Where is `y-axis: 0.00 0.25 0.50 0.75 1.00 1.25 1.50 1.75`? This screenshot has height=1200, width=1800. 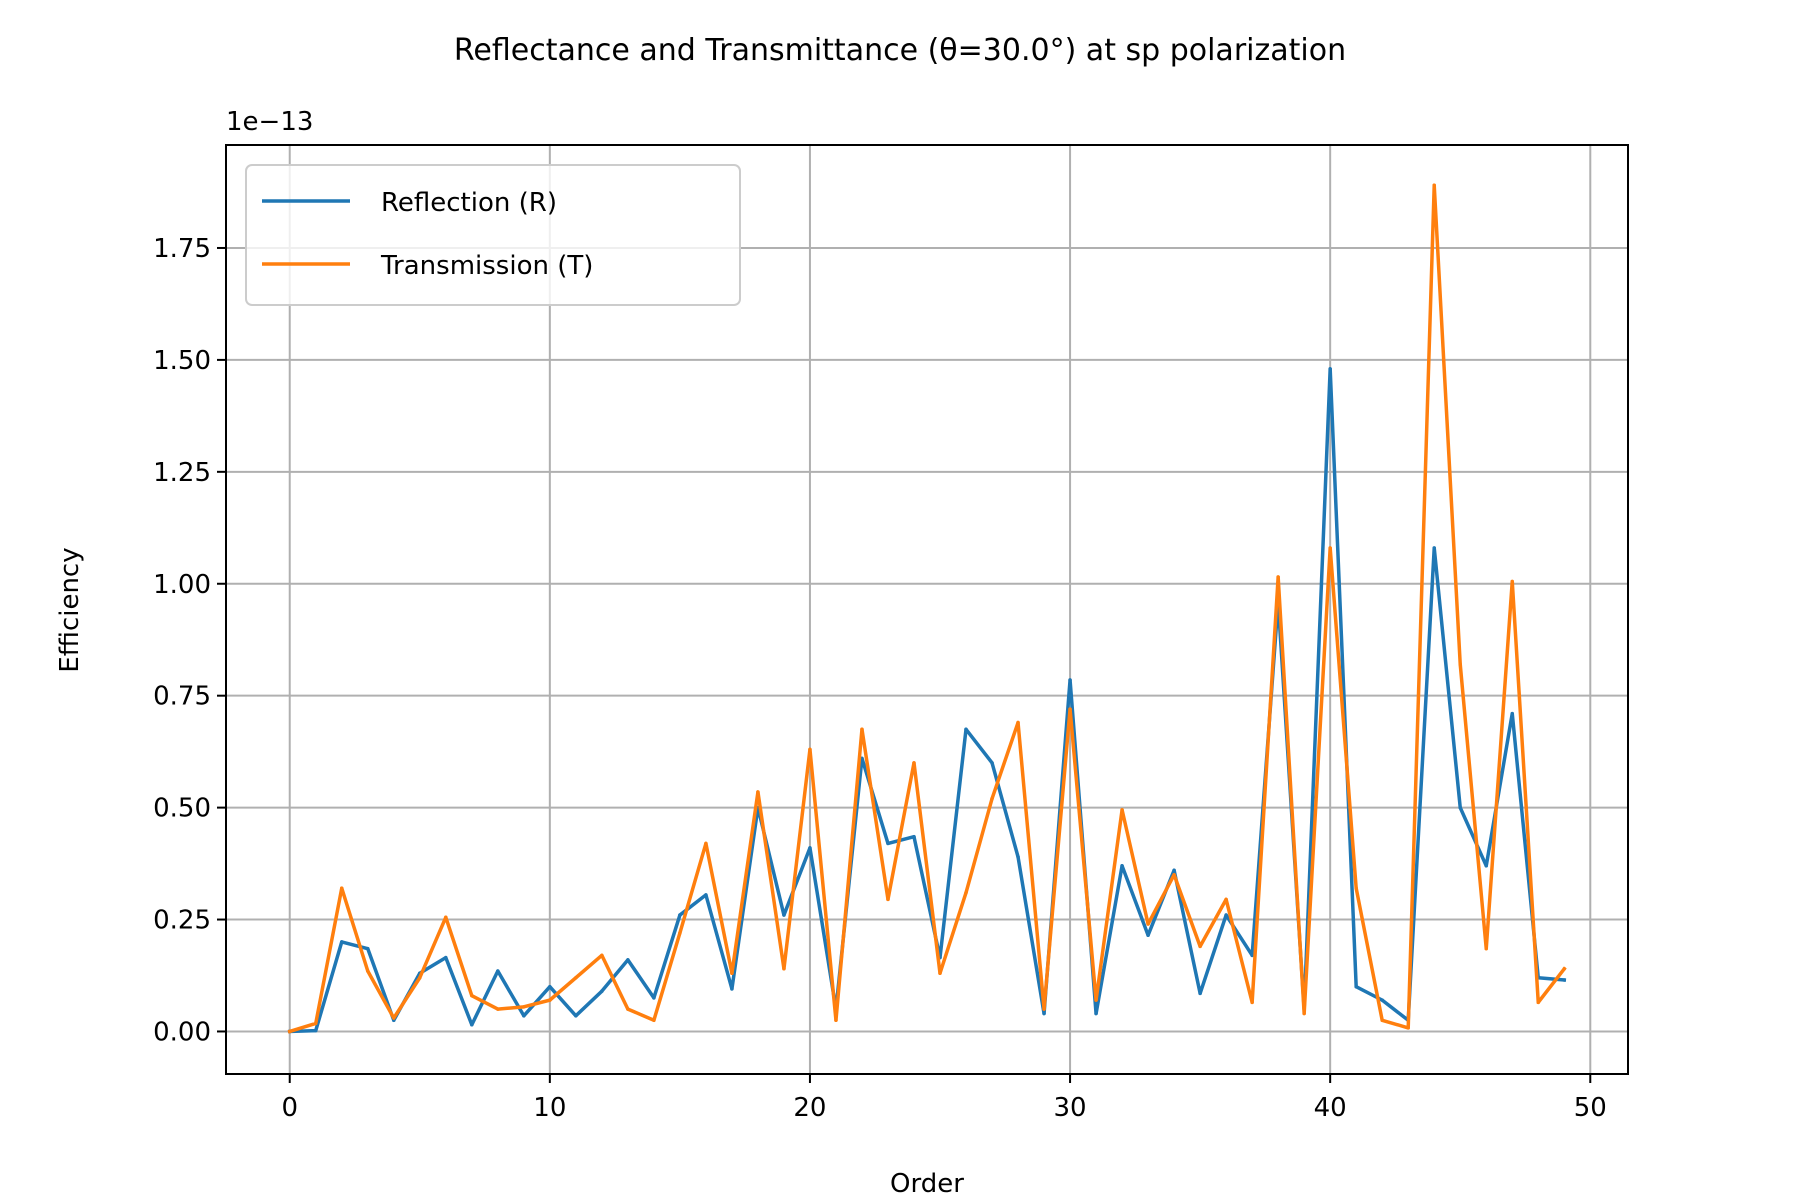
y-axis: 0.00 0.25 0.50 0.75 1.00 1.25 1.50 1.75 is located at coordinates (189, 640).